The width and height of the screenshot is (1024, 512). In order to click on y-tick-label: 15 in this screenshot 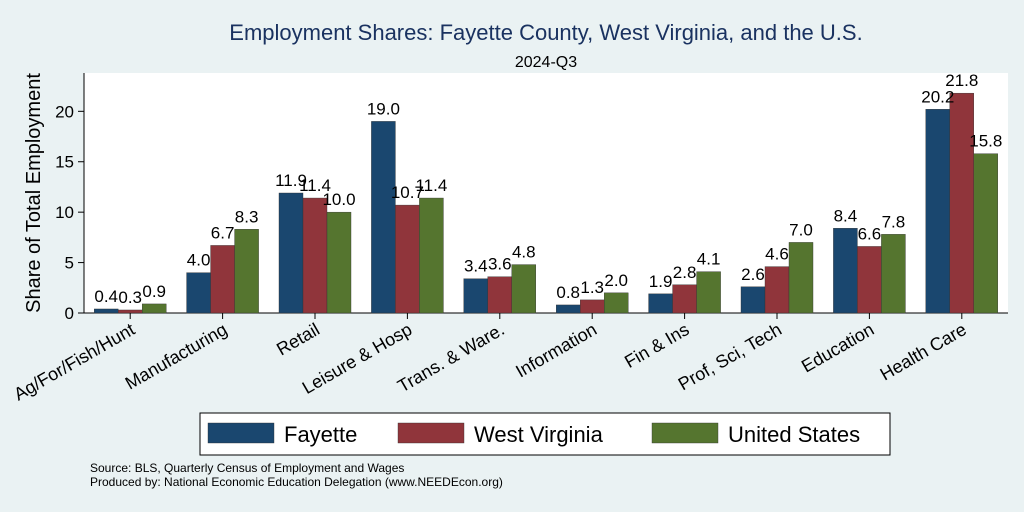, I will do `click(64, 162)`.